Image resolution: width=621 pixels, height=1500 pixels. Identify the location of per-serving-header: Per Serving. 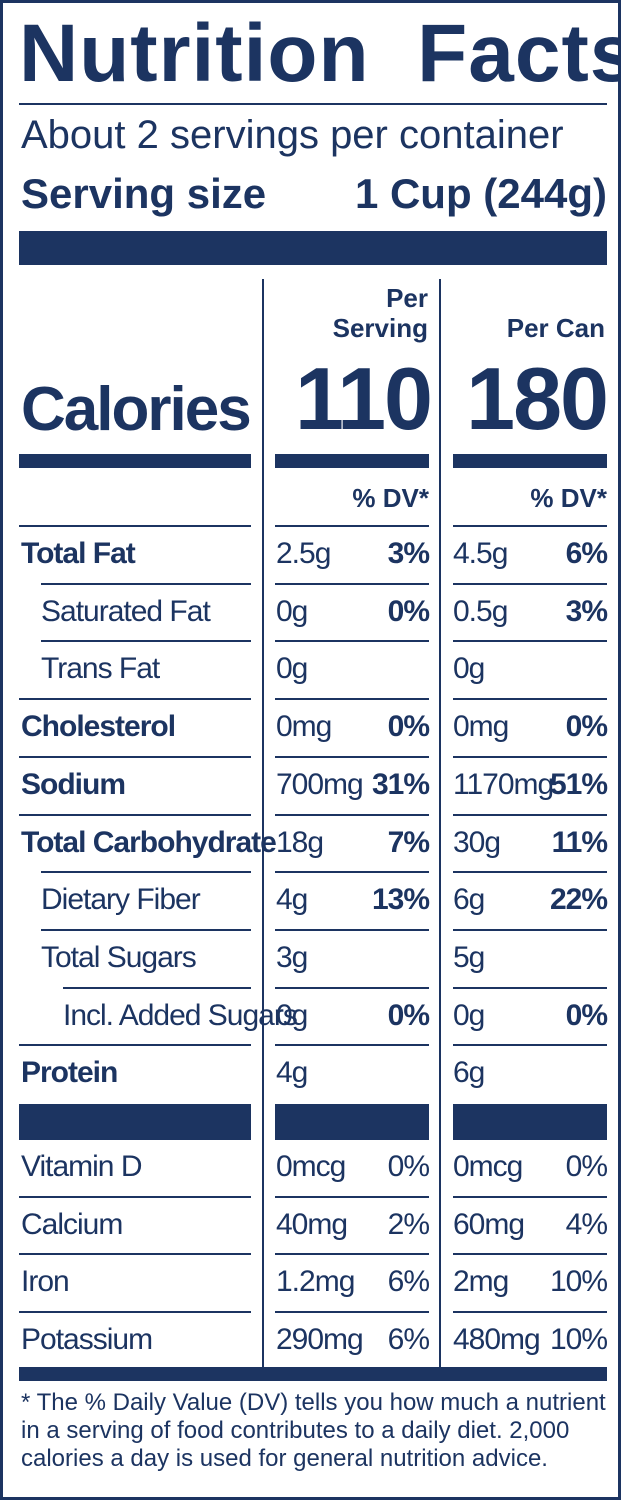
(351, 313).